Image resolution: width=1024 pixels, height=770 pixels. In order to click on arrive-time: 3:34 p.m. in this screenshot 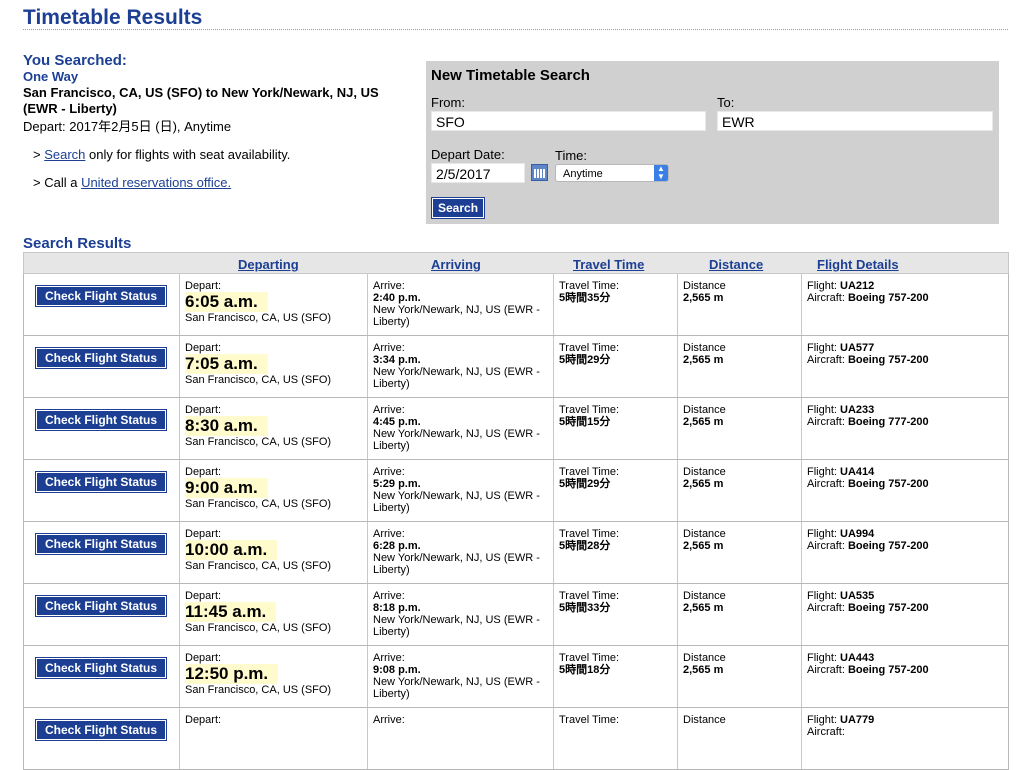, I will do `click(397, 360)`.